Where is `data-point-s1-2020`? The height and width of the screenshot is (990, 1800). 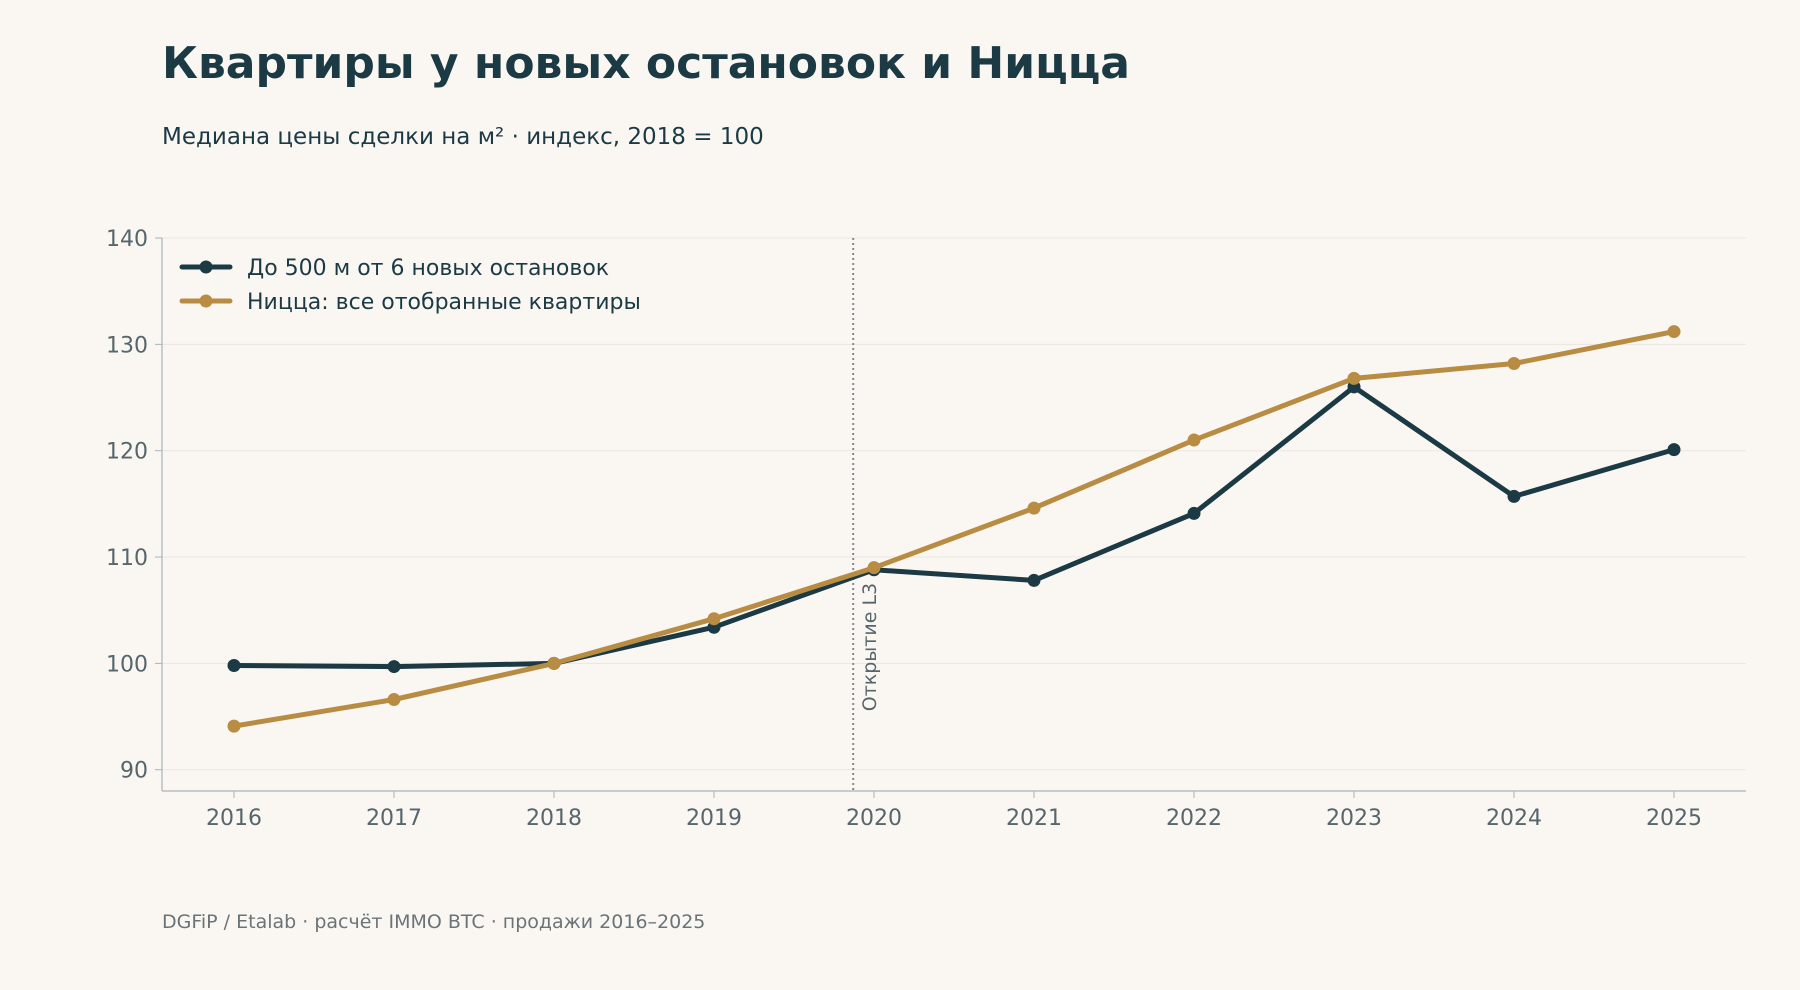
data-point-s1-2020 is located at coordinates (874, 568).